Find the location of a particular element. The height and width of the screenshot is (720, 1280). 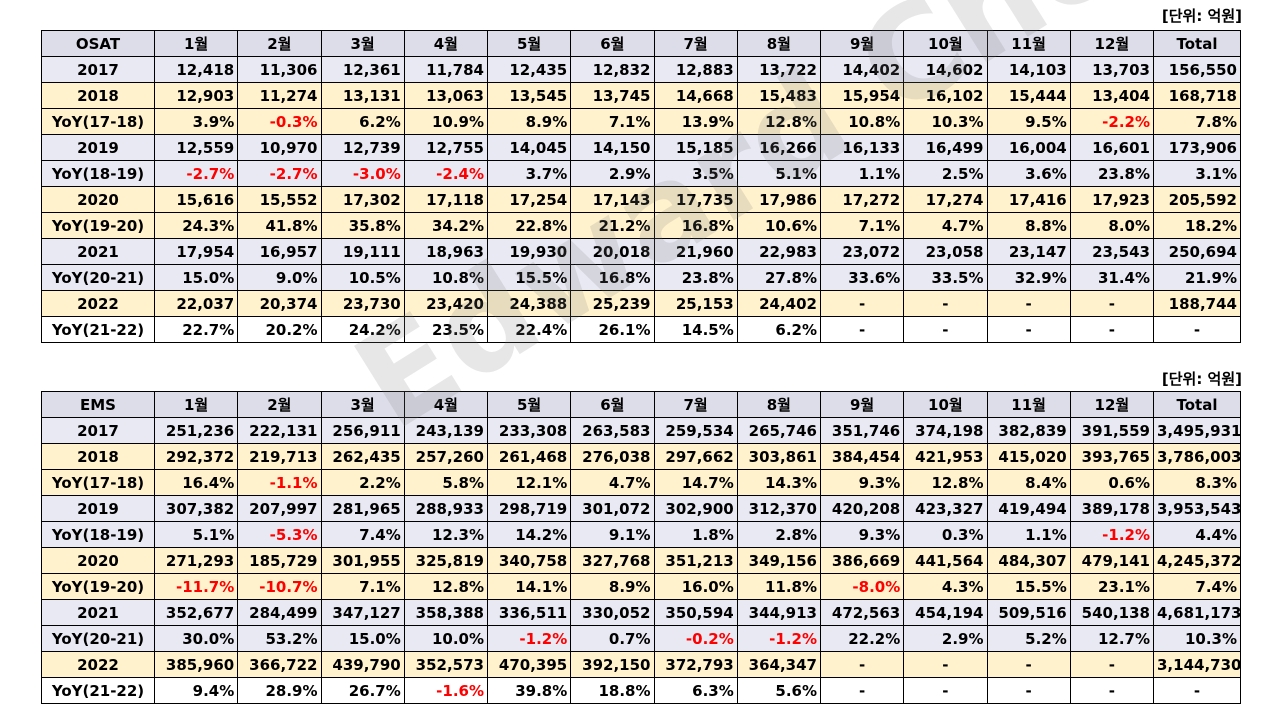

table-cell: 13,404 is located at coordinates (1112, 95).